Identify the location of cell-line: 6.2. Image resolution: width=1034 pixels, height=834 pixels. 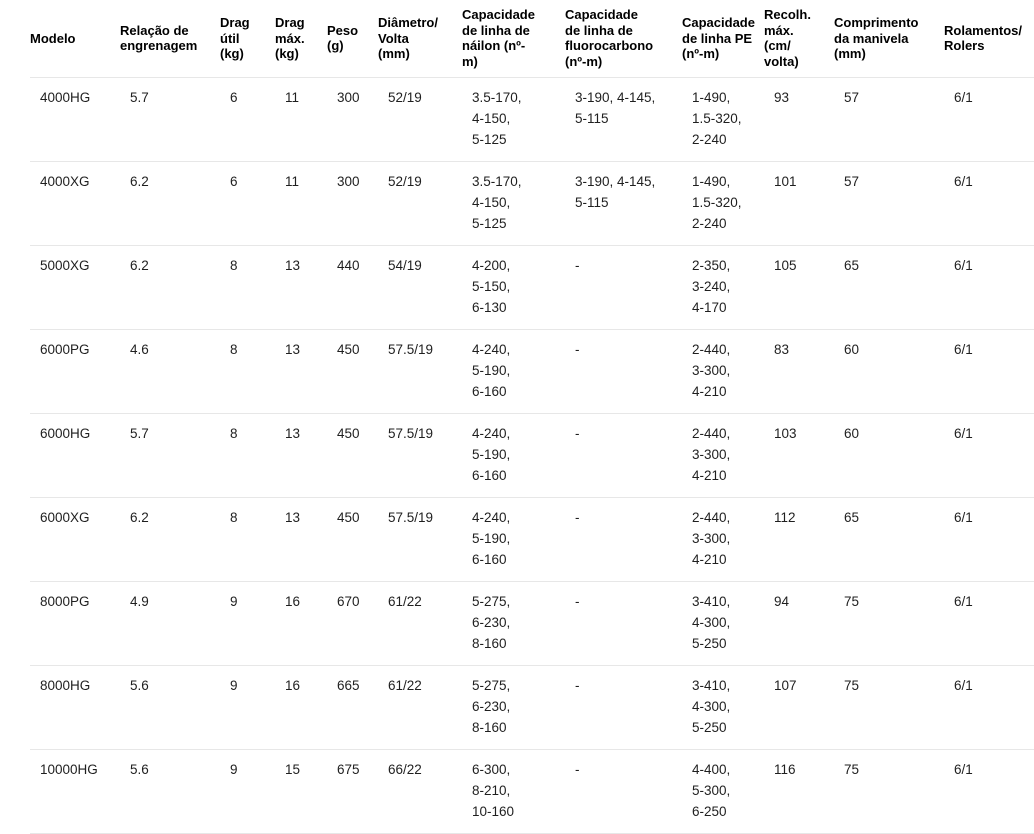
(139, 265).